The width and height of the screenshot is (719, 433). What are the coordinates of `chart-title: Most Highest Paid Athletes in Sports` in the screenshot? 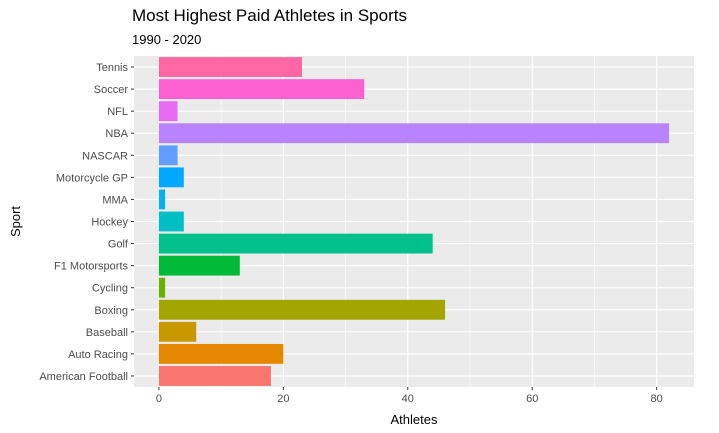 It's located at (269, 15).